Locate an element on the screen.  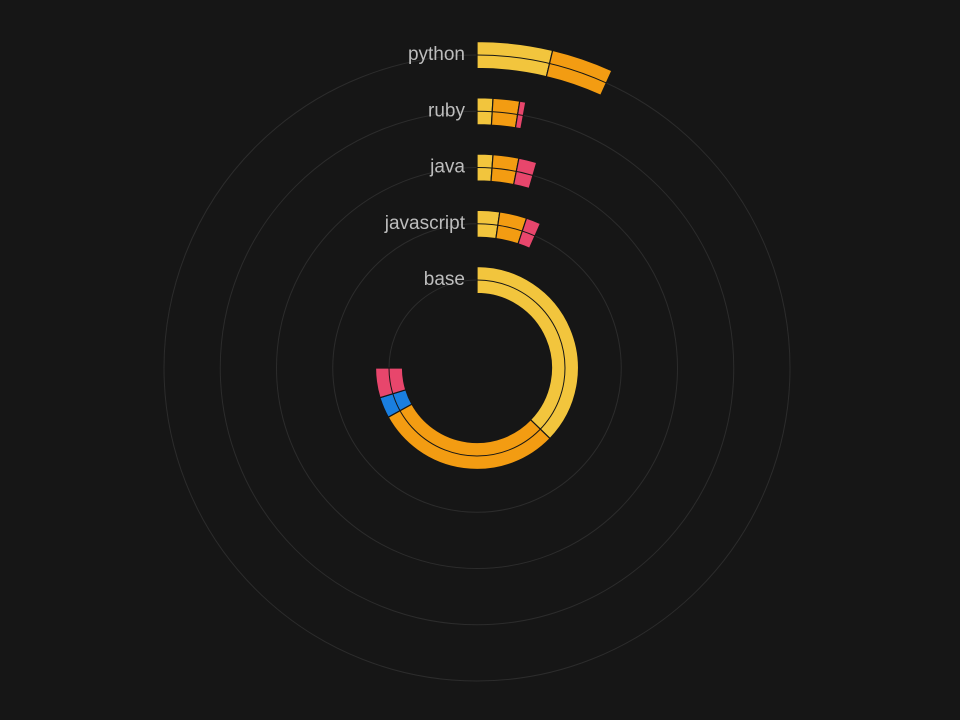
category-label: python is located at coordinates (436, 54).